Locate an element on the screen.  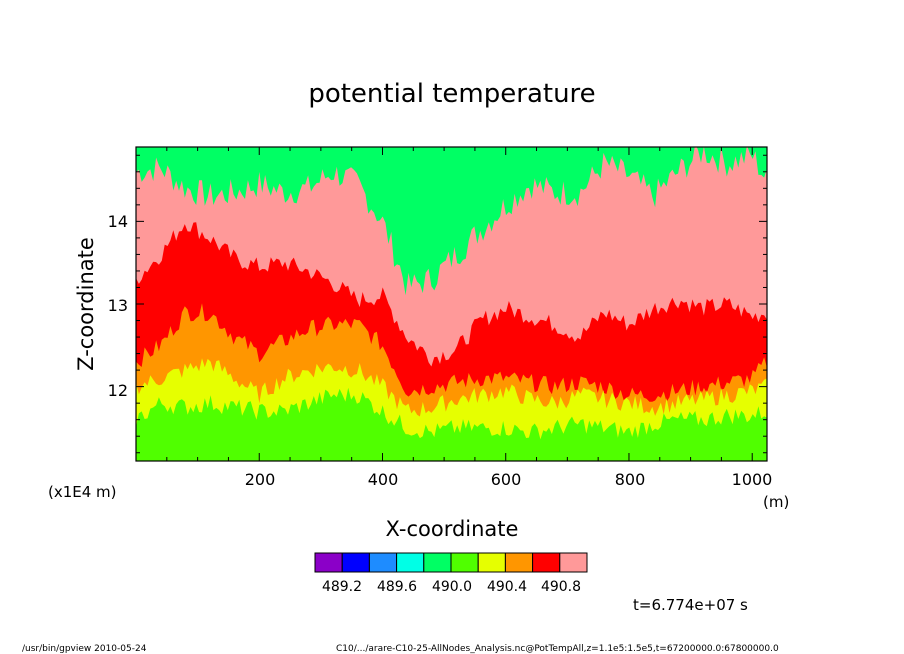
y-tick-label: 12 is located at coordinates (118, 390).